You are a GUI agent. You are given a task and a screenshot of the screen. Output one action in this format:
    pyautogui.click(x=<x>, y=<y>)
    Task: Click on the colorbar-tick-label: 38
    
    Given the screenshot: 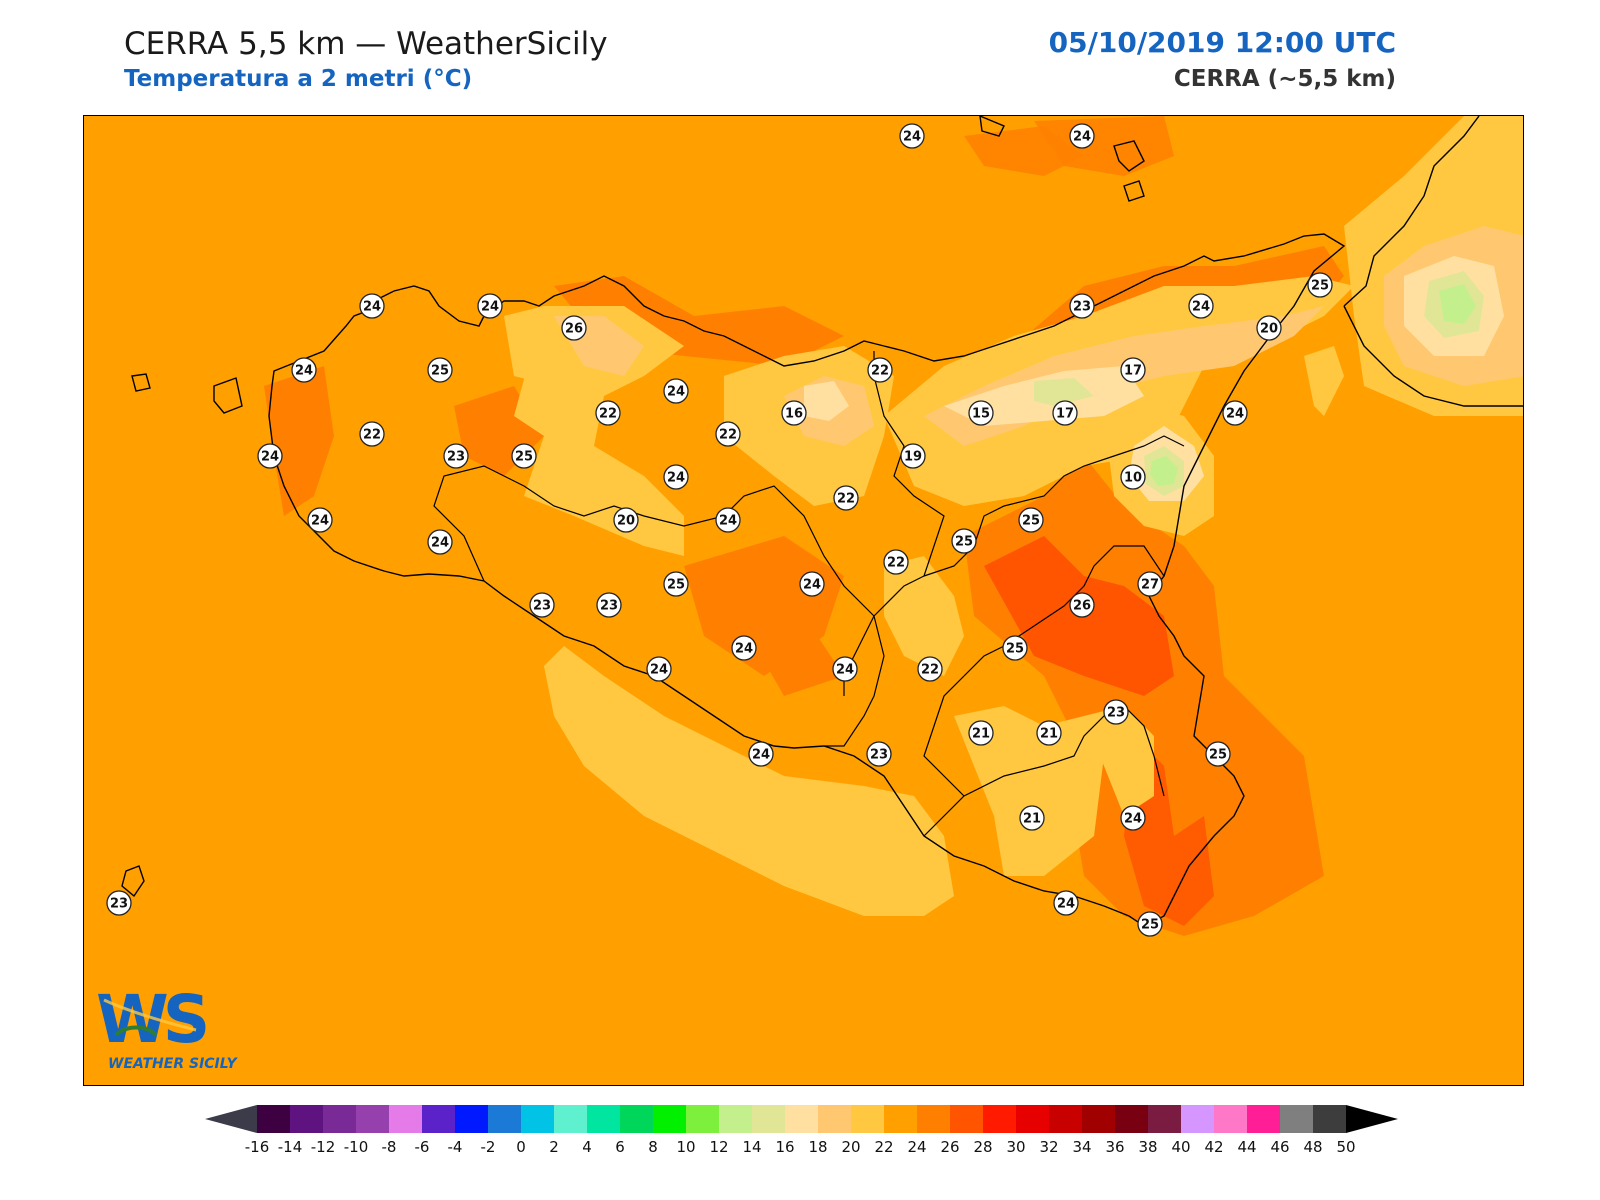 What is the action you would take?
    pyautogui.click(x=1147, y=1147)
    